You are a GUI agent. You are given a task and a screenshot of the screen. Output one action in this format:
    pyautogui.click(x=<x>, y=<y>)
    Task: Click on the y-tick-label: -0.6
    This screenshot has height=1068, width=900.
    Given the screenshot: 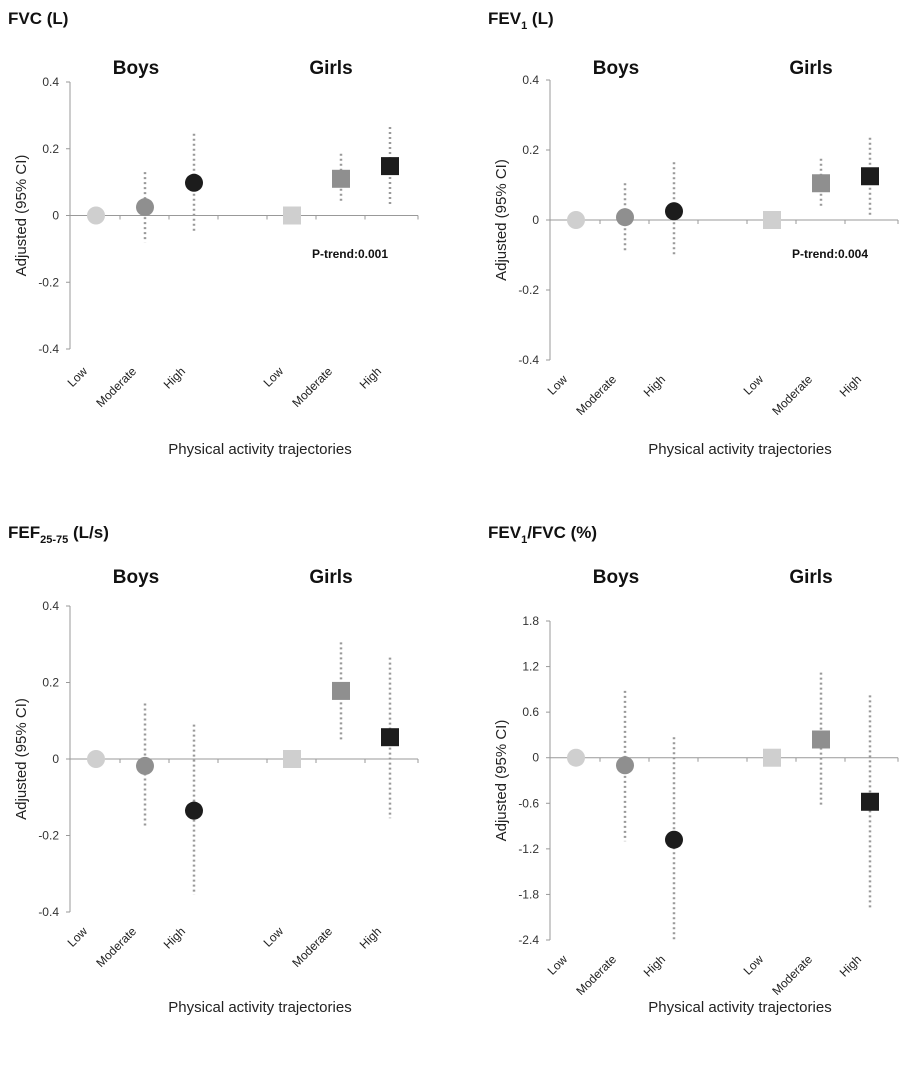 What is the action you would take?
    pyautogui.click(x=528, y=803)
    